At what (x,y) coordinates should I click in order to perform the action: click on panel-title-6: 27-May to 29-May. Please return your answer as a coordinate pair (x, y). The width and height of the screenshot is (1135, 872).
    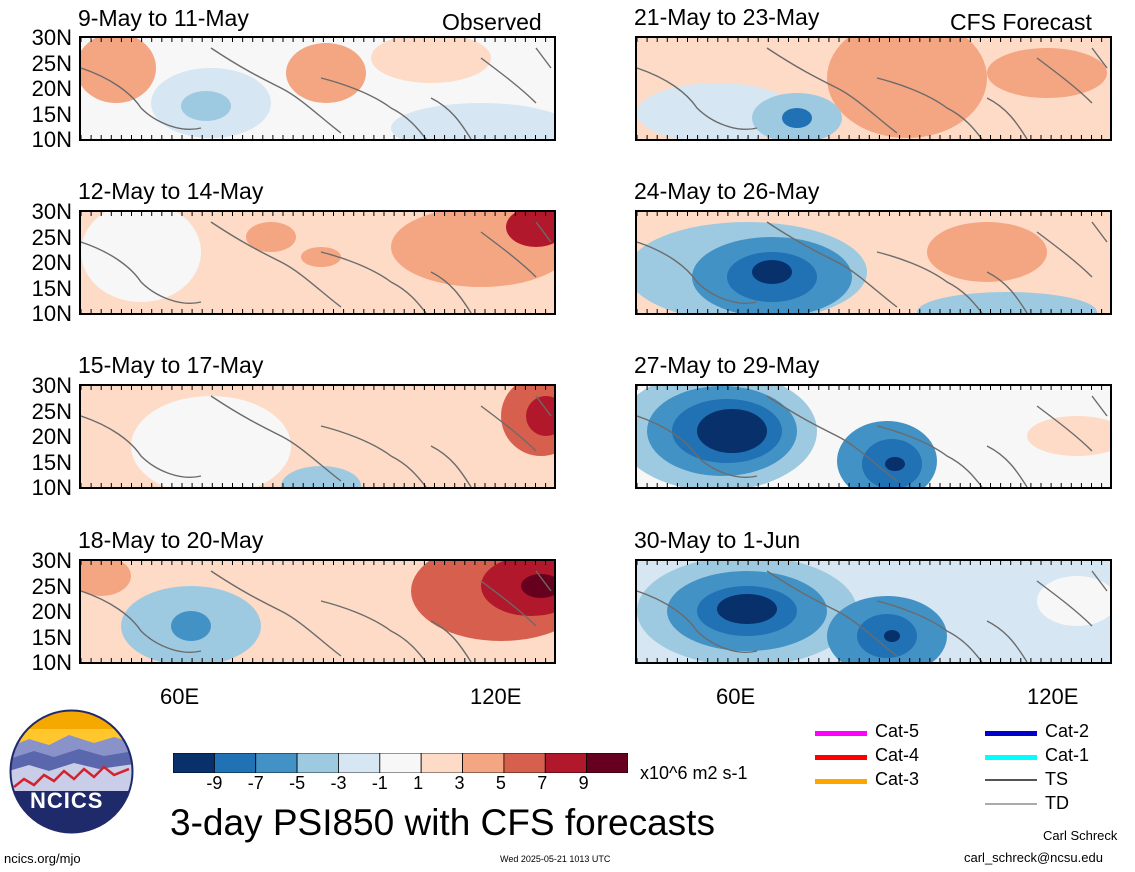
    Looking at the image, I should click on (727, 365).